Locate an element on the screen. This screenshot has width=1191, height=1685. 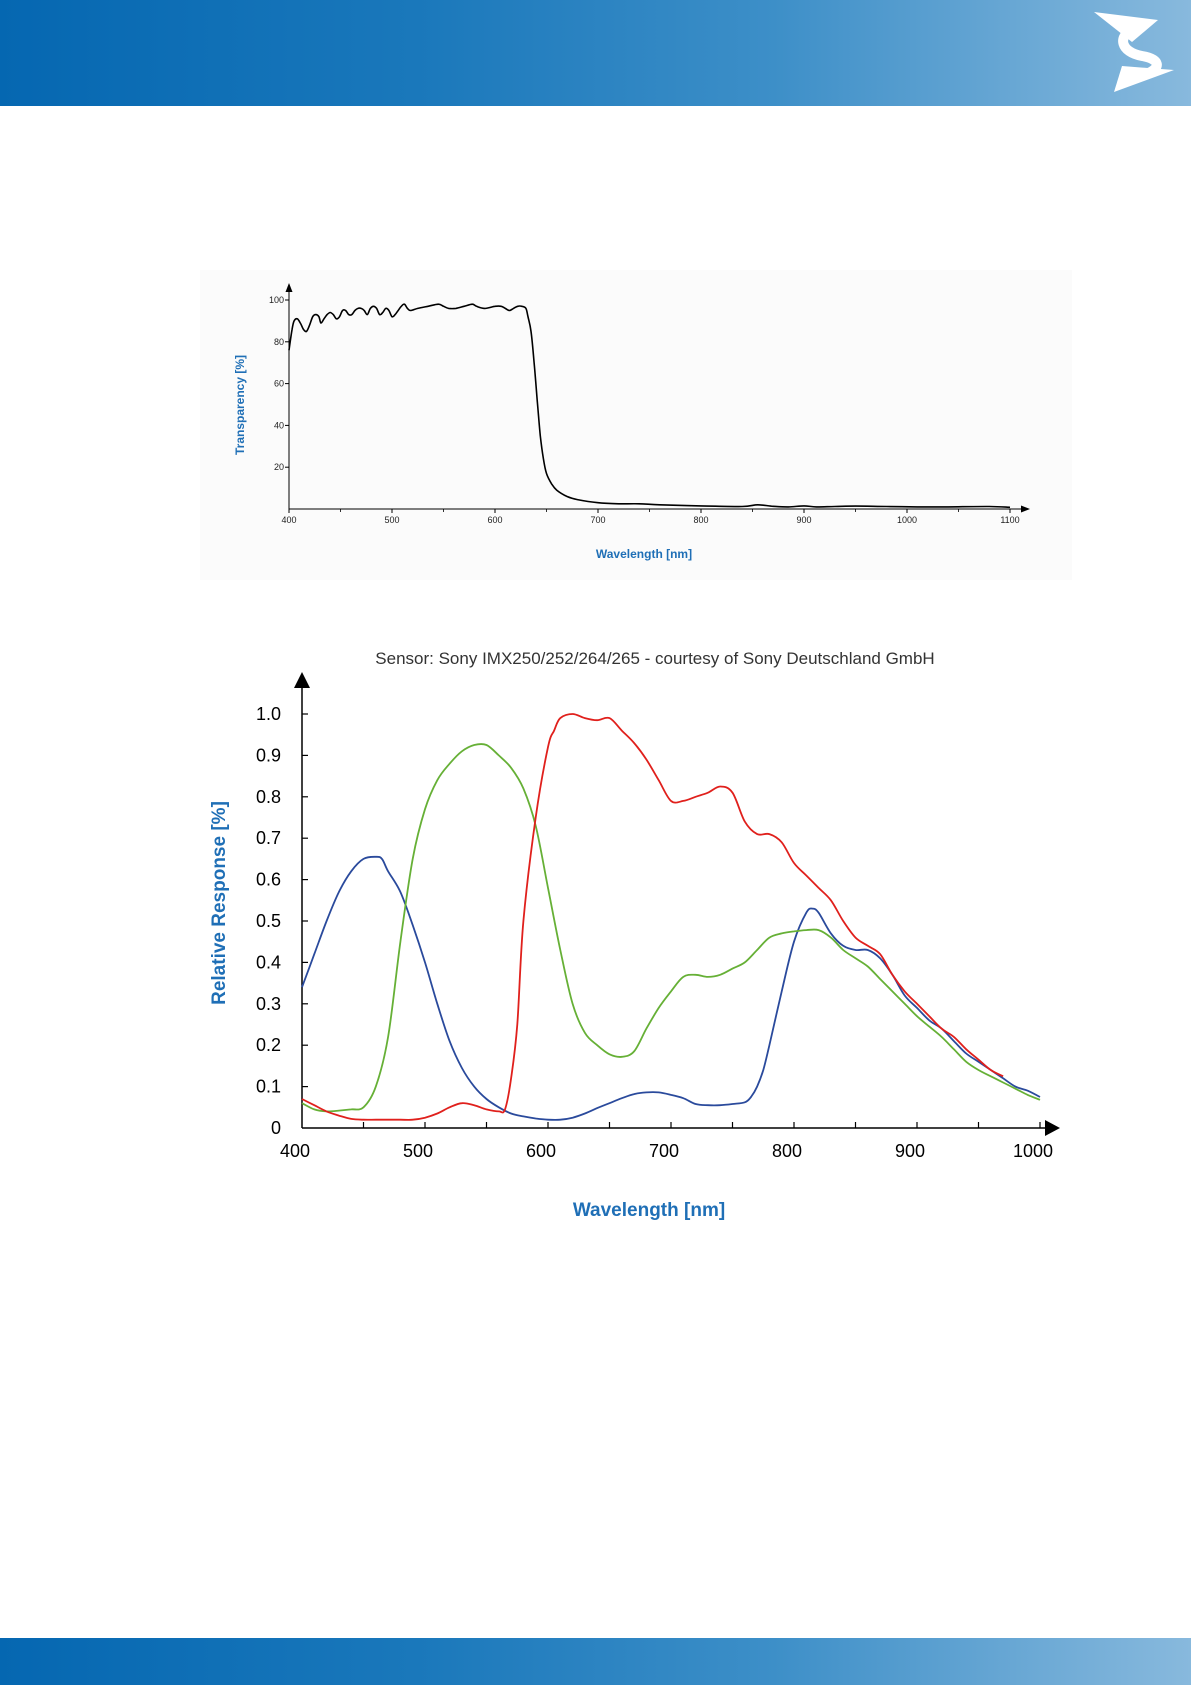
y-tick-label: 20 is located at coordinates (279, 467).